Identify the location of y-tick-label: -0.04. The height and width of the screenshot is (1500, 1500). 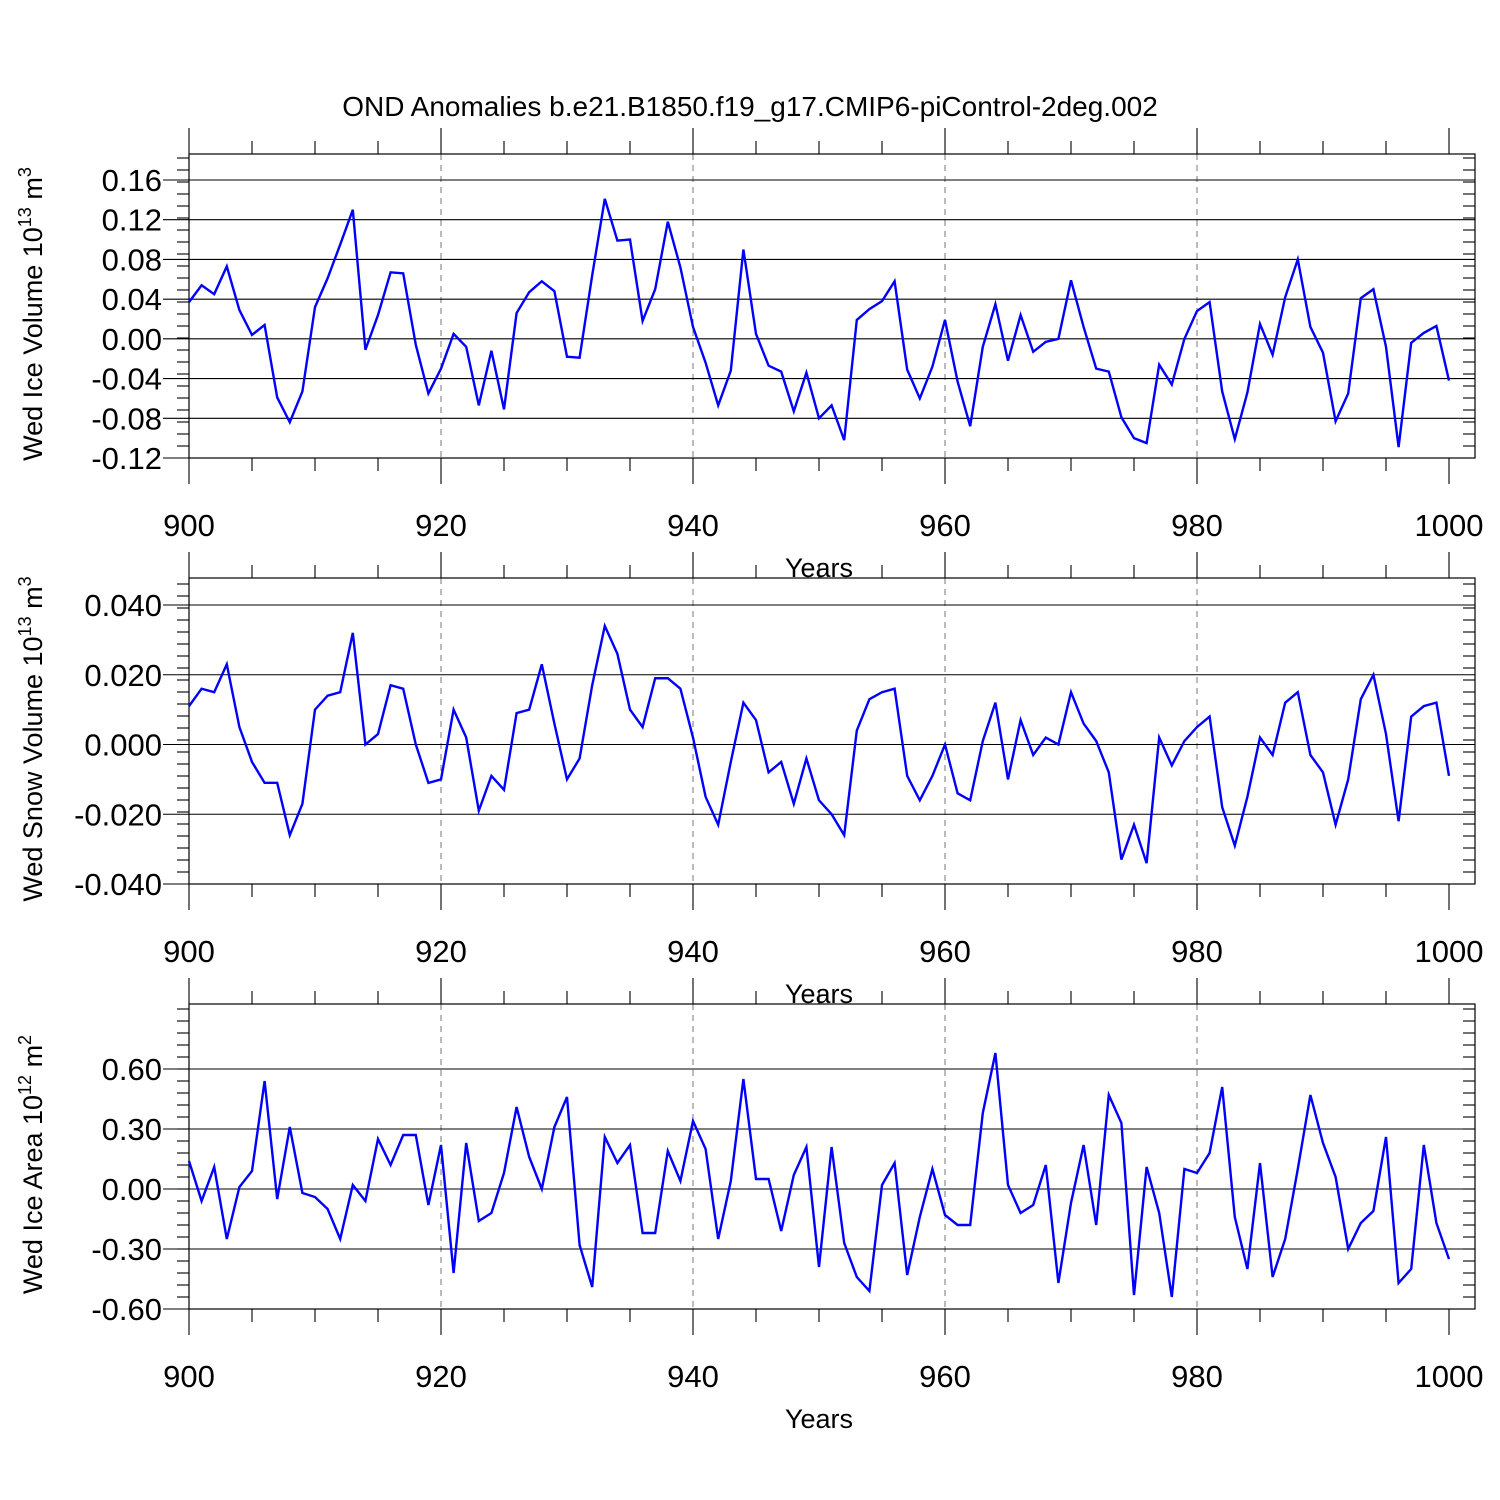
(126, 379).